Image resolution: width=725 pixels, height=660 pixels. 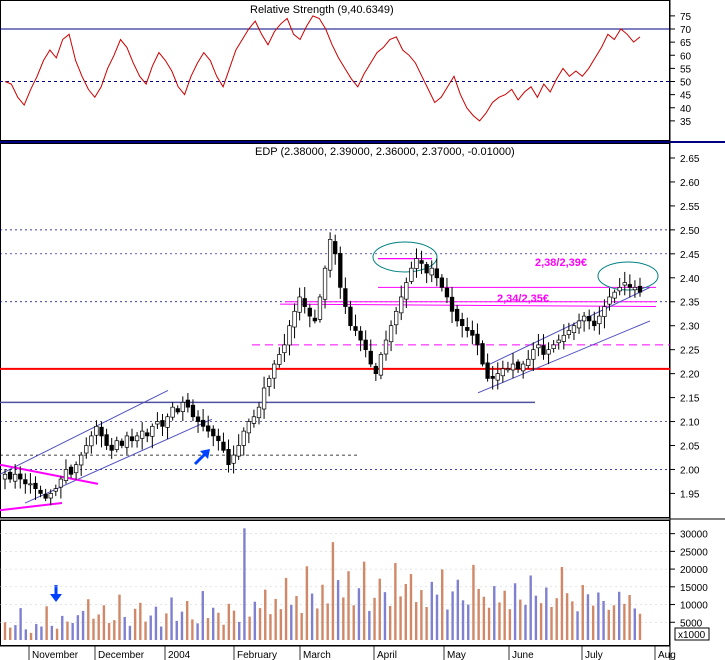 What do you see at coordinates (690, 423) in the screenshot?
I see `price-tick-label: 2.10` at bounding box center [690, 423].